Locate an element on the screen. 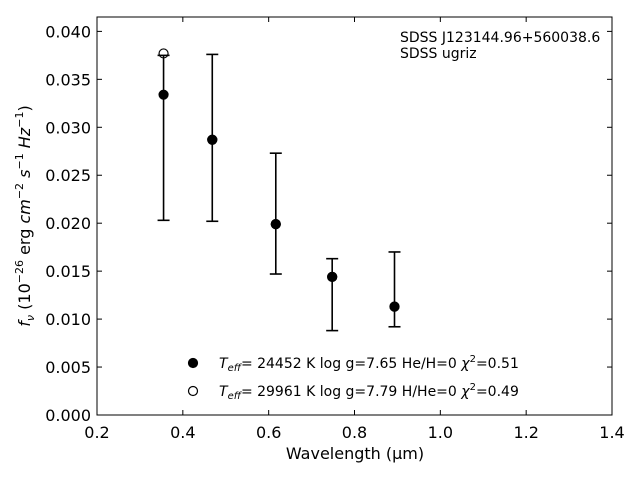 The width and height of the screenshot is (640, 480). y-tick-label: 0.015 is located at coordinates (68, 271).